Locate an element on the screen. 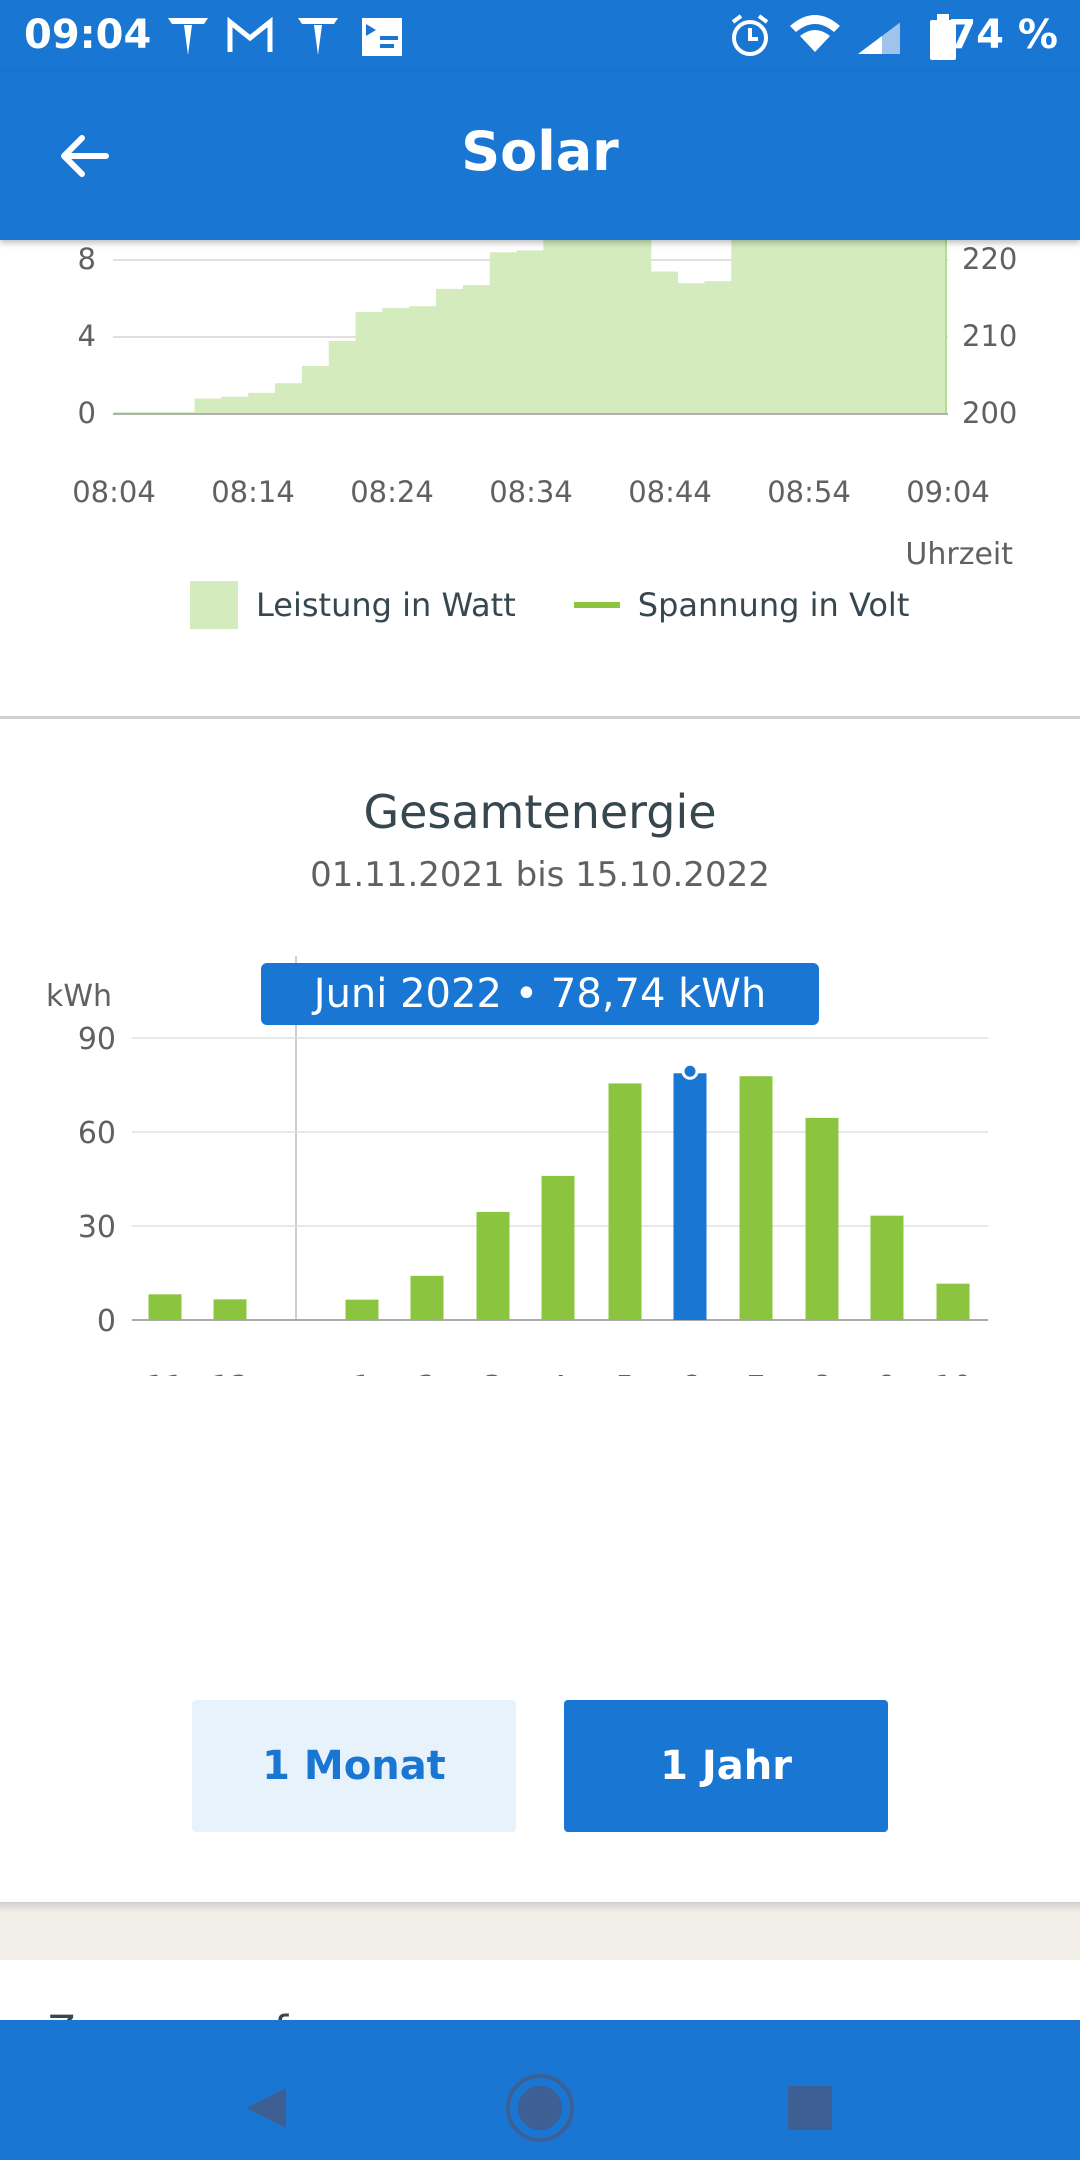  energy-y-tick: 90 is located at coordinates (97, 1039).